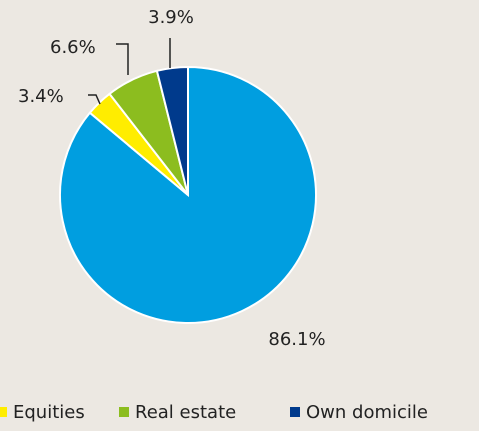  I want to click on data-label: 3.4%, so click(41, 96).